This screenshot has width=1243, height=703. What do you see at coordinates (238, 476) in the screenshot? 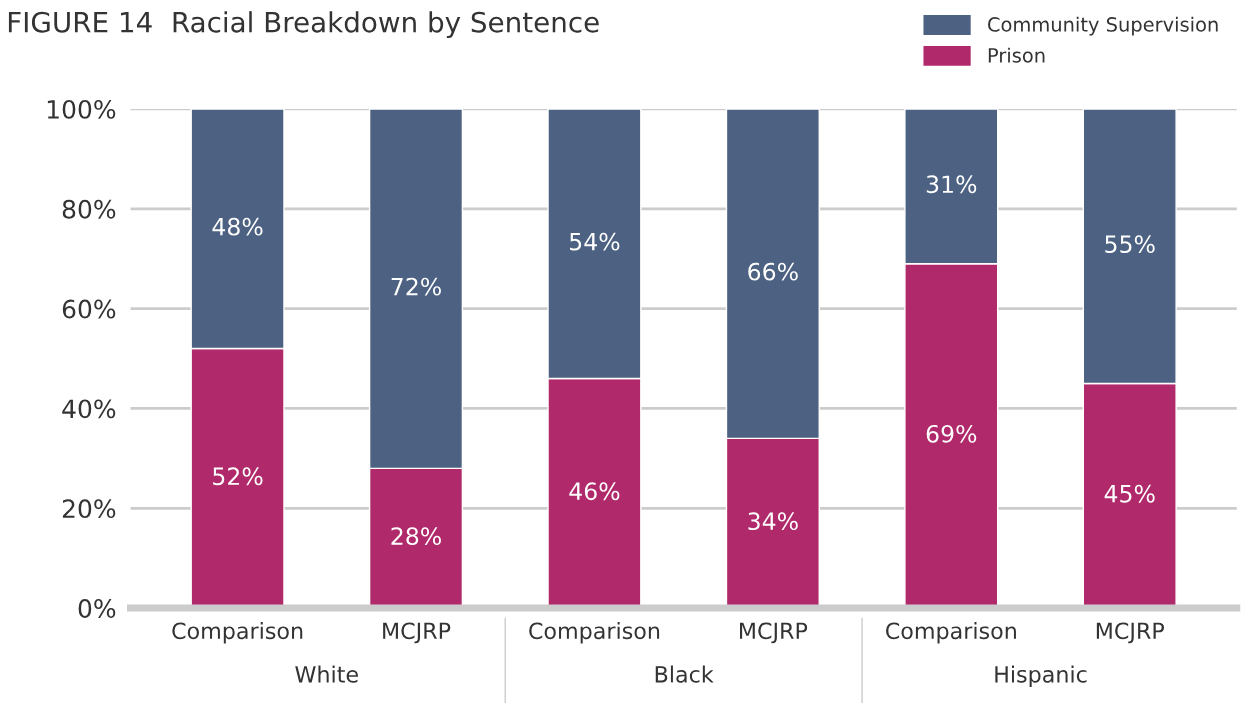
I see `data-label: 52%` at bounding box center [238, 476].